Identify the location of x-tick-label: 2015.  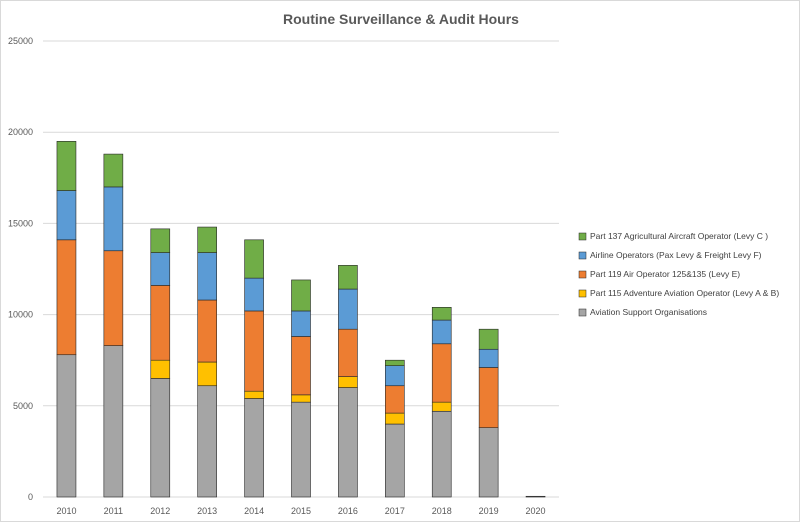
(301, 511).